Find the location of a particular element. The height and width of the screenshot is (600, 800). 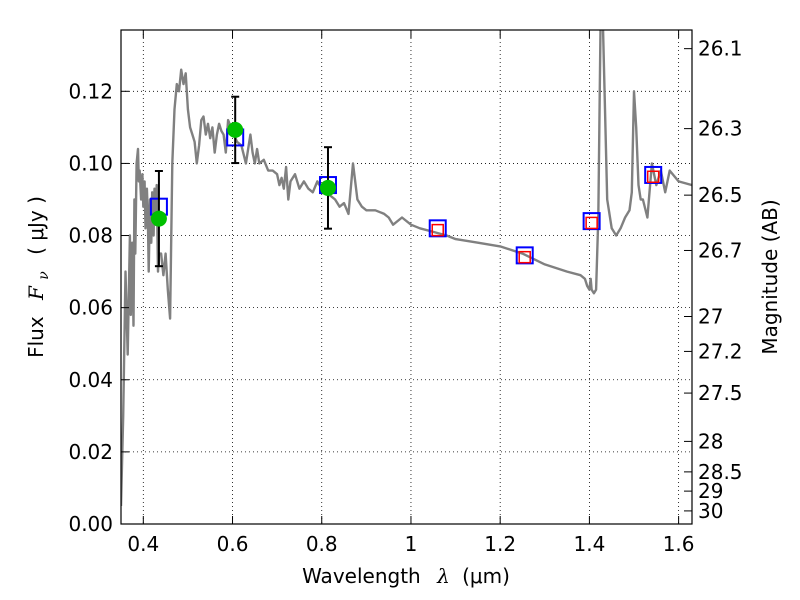

y2-tick-label: 28 is located at coordinates (710, 441).